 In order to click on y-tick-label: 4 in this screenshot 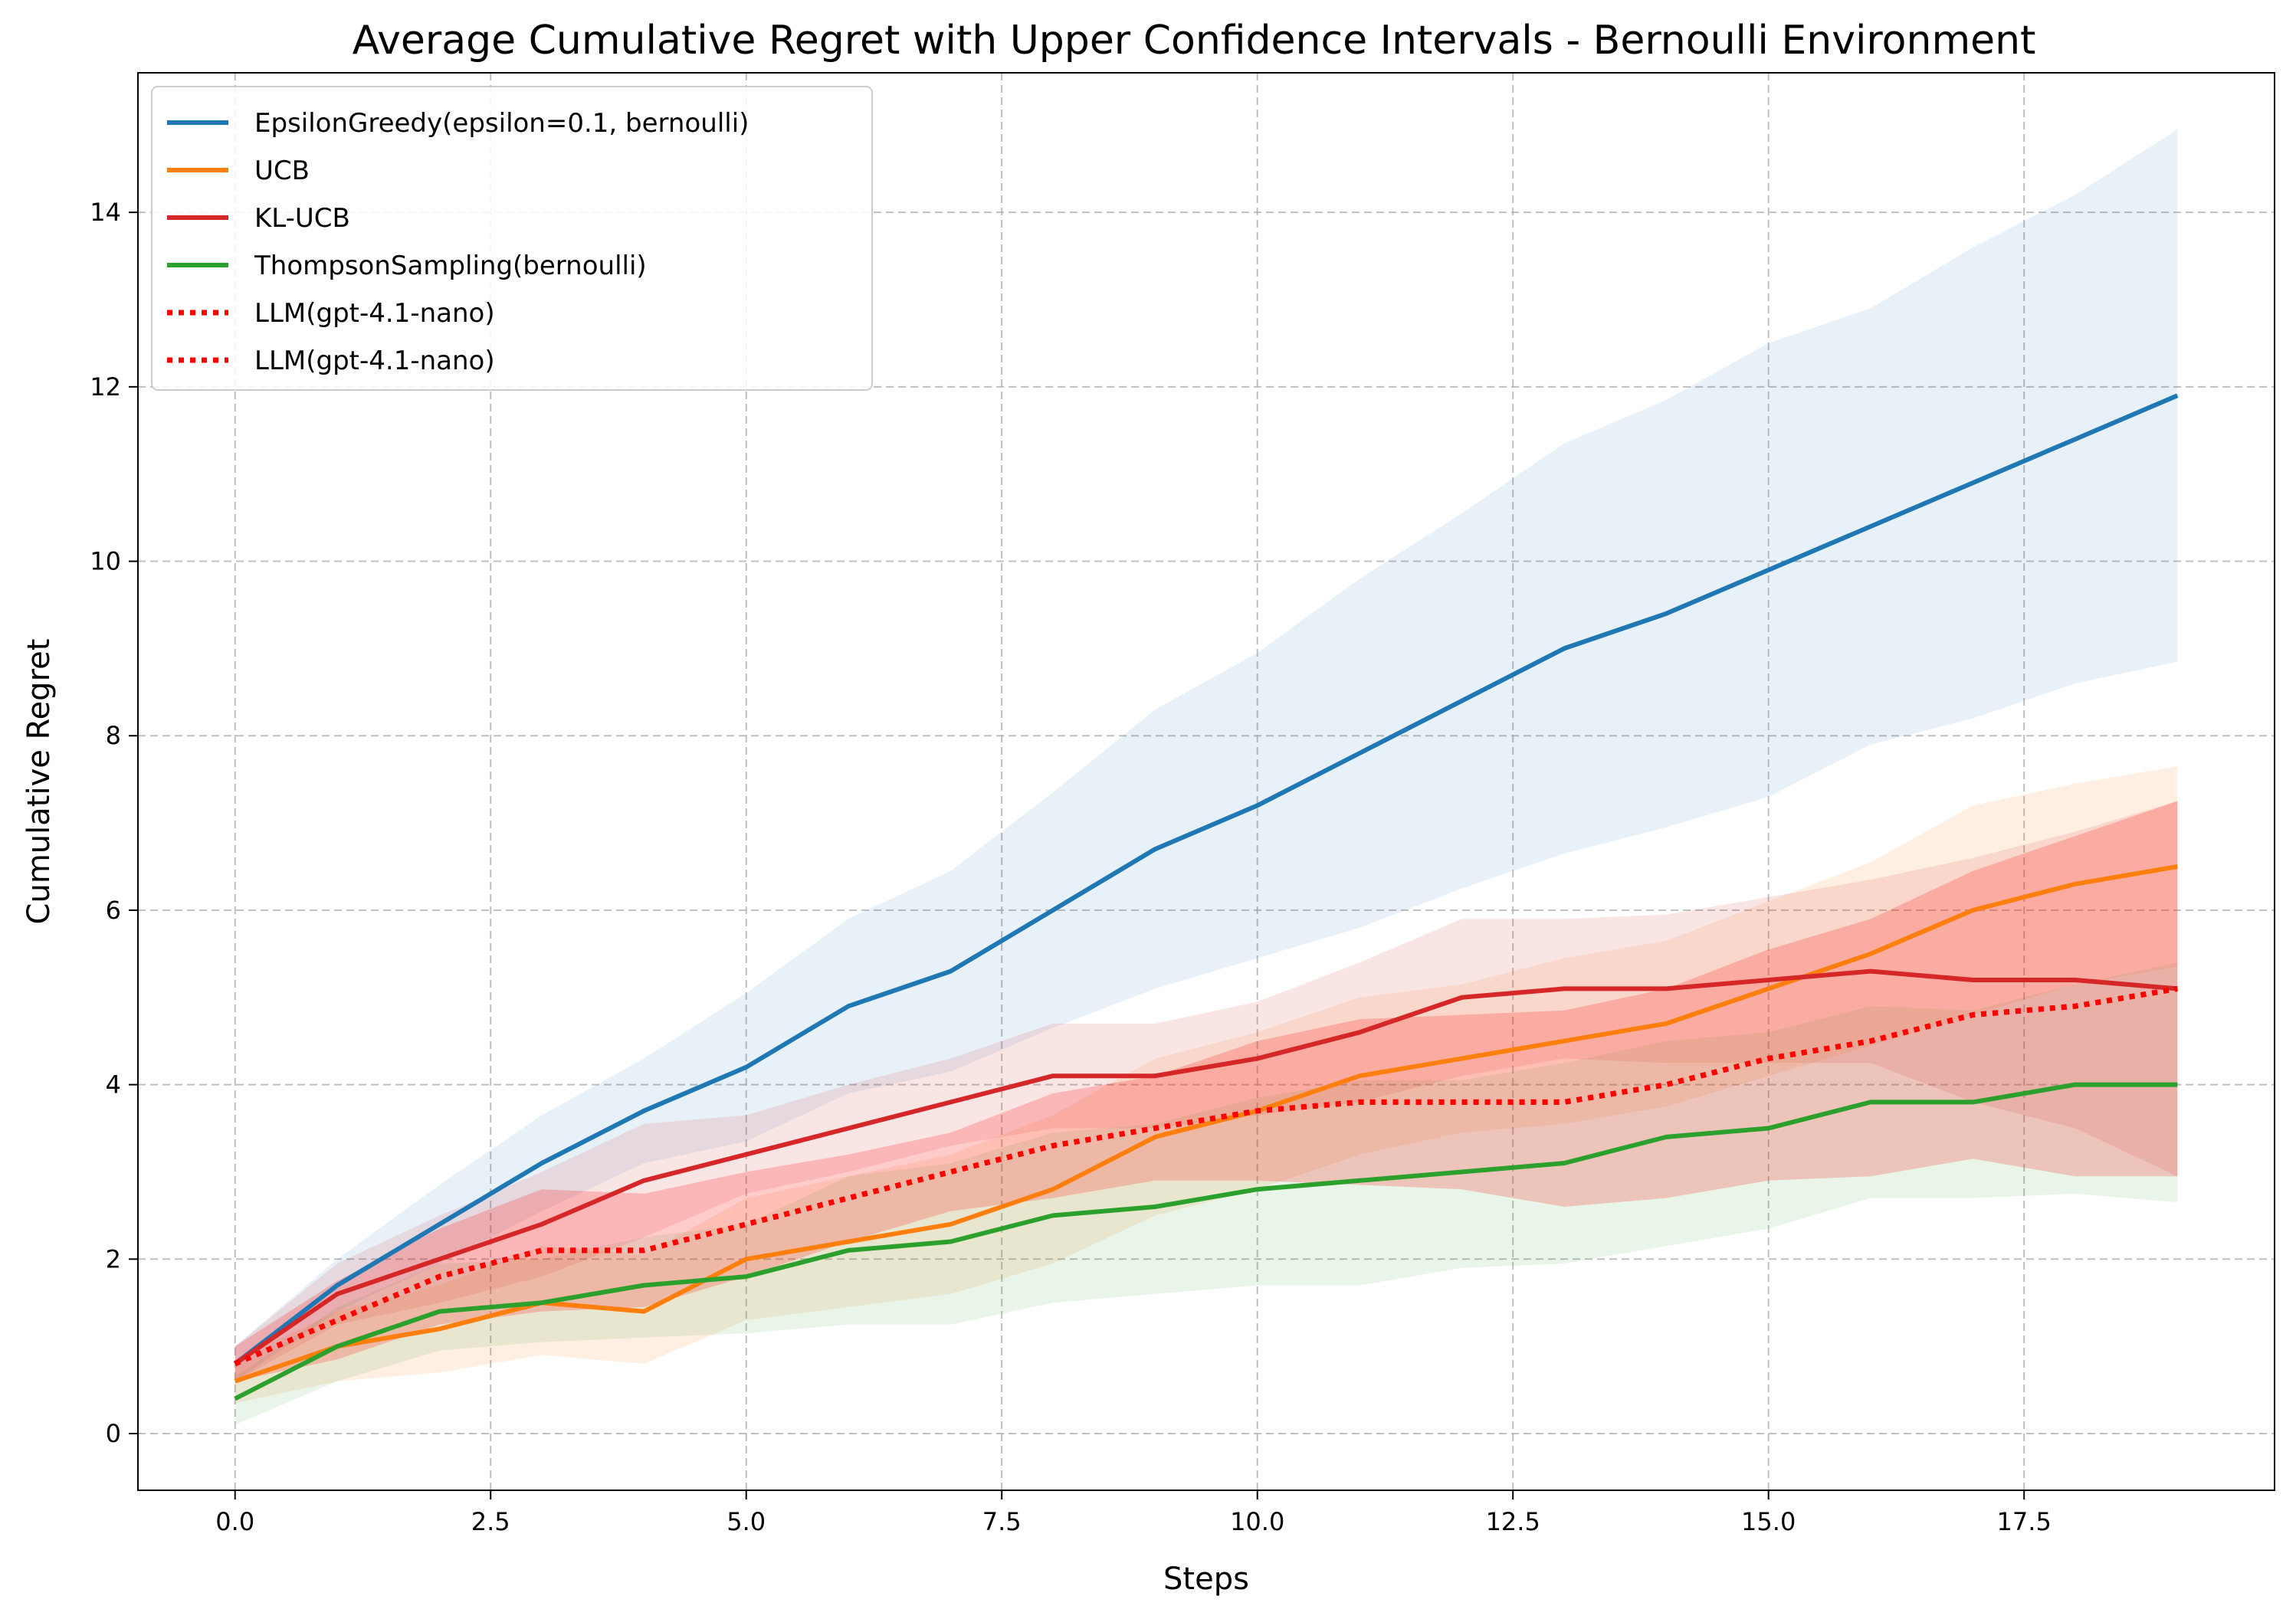, I will do `click(114, 1085)`.